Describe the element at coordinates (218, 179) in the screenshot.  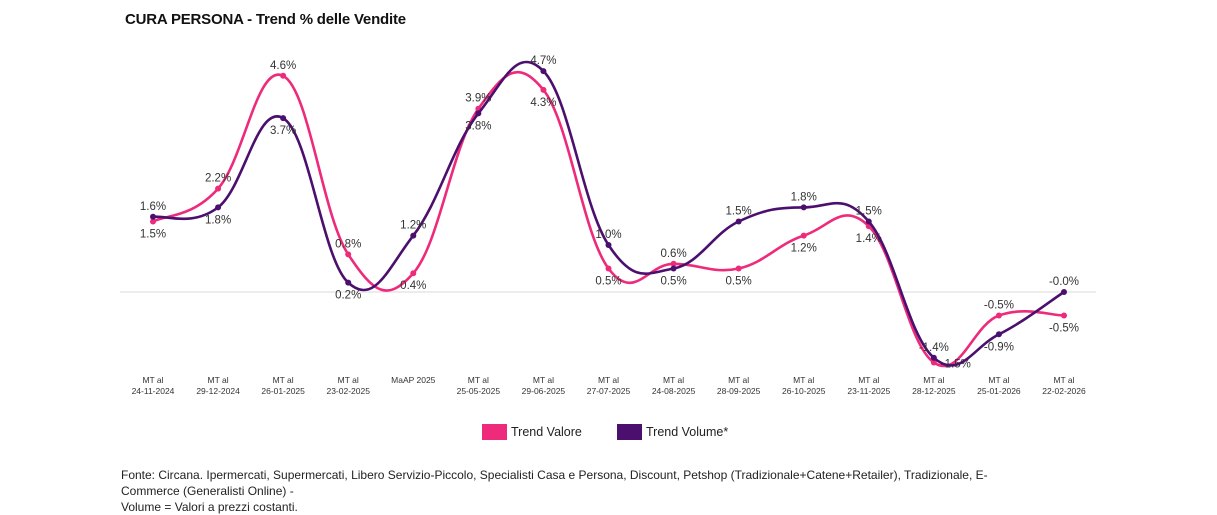
I see `data-label: 2.2%` at that location.